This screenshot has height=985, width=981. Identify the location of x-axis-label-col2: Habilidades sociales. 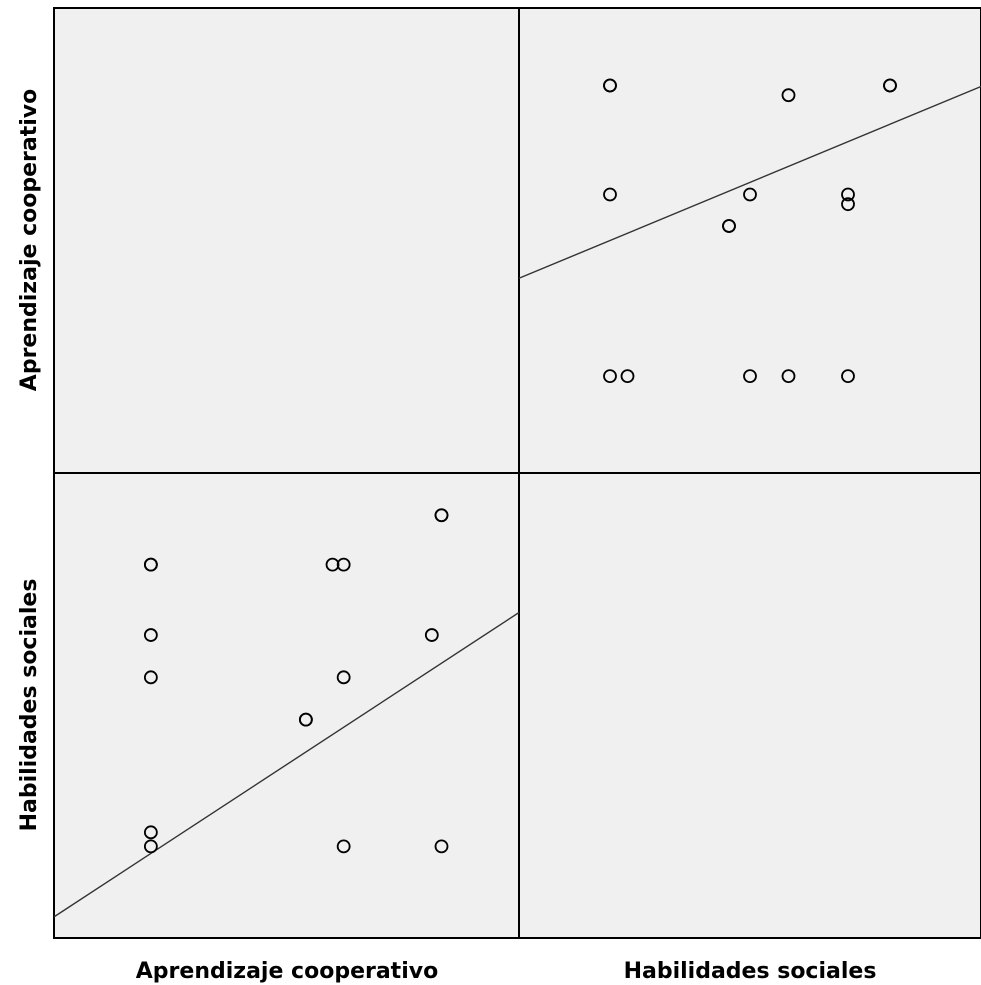
(750, 971).